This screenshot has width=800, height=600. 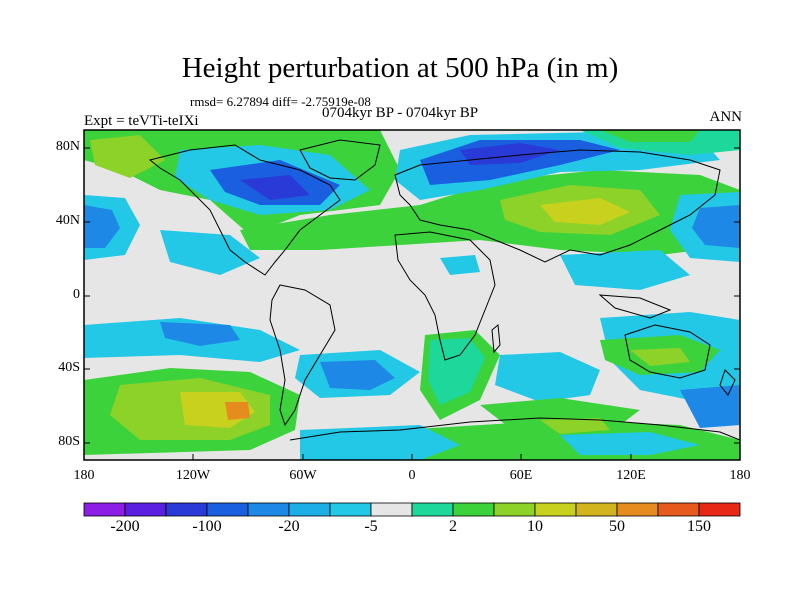 I want to click on contour-darkblue-north-america, so click(x=275, y=187).